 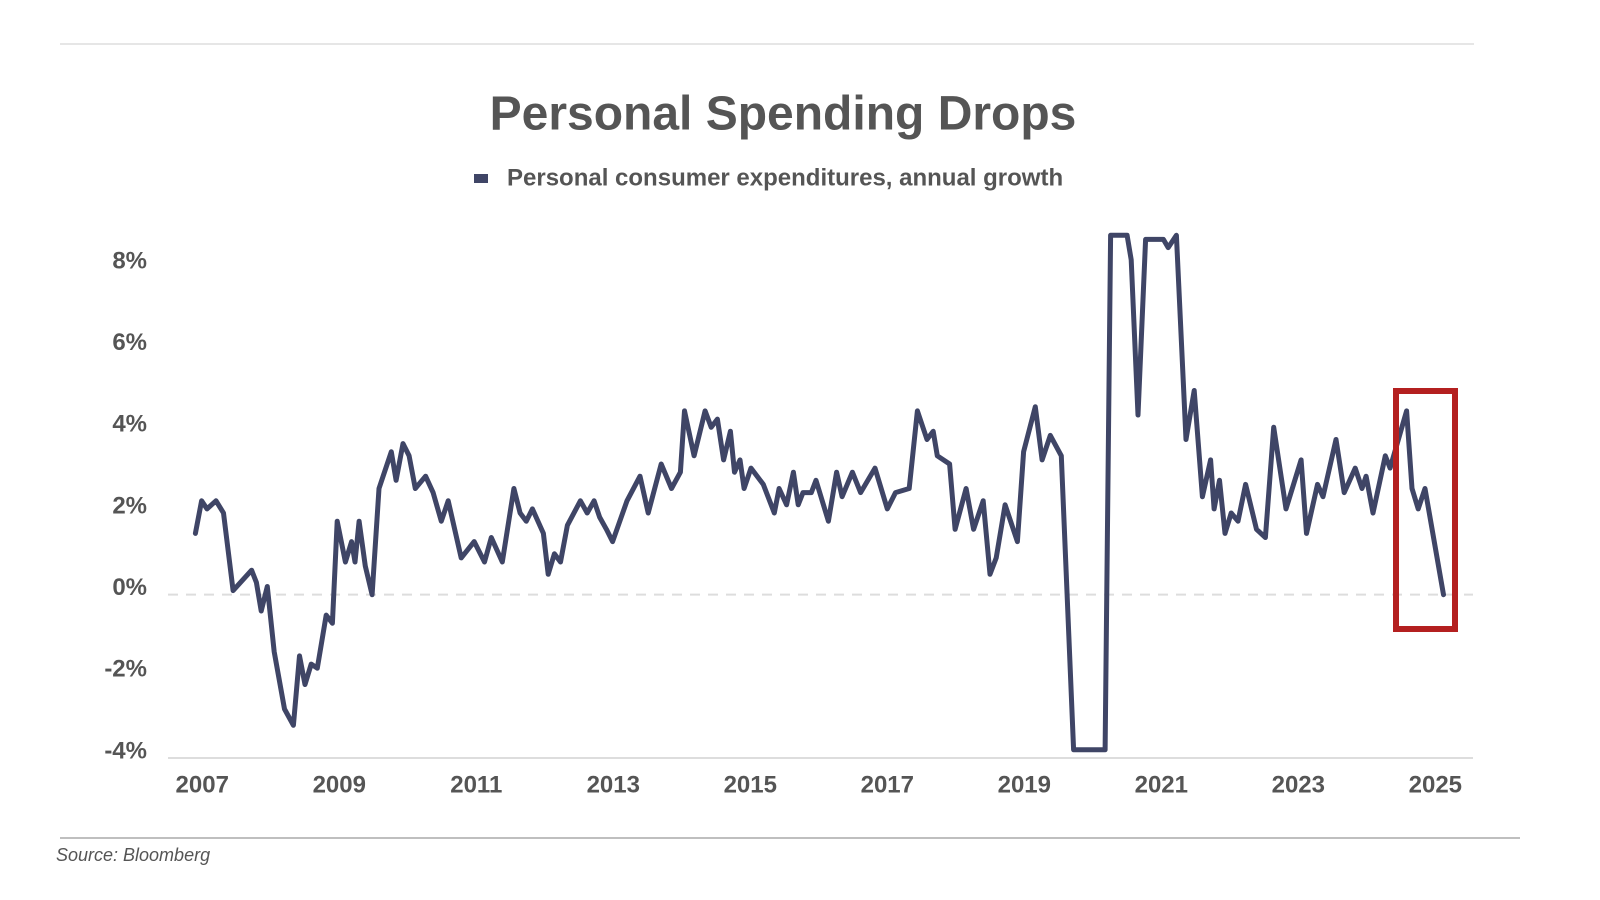 What do you see at coordinates (129, 587) in the screenshot?
I see `y-tick-label: 0%` at bounding box center [129, 587].